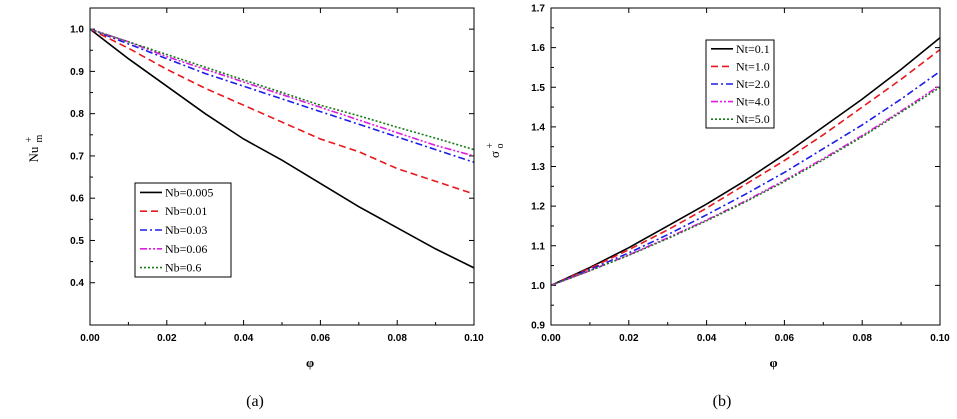 Image resolution: width=957 pixels, height=419 pixels. What do you see at coordinates (77, 156) in the screenshot?
I see `y-tick-label: 0.7` at bounding box center [77, 156].